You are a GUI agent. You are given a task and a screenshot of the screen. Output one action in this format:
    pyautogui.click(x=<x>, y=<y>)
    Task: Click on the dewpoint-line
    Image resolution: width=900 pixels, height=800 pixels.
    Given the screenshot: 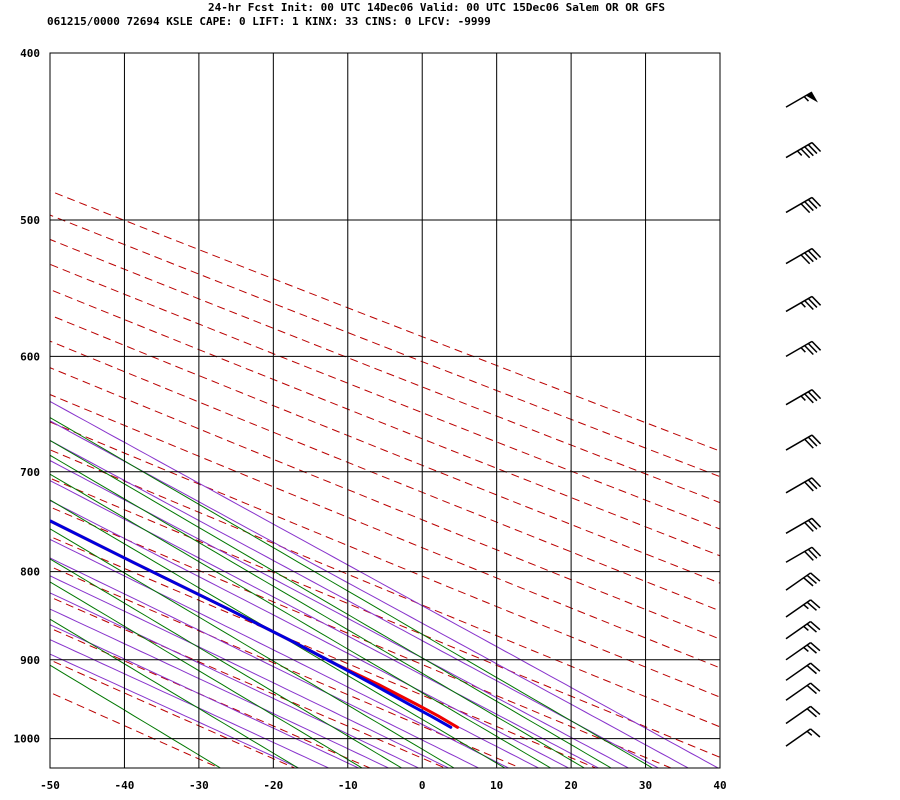 What is the action you would take?
    pyautogui.click(x=251, y=624)
    